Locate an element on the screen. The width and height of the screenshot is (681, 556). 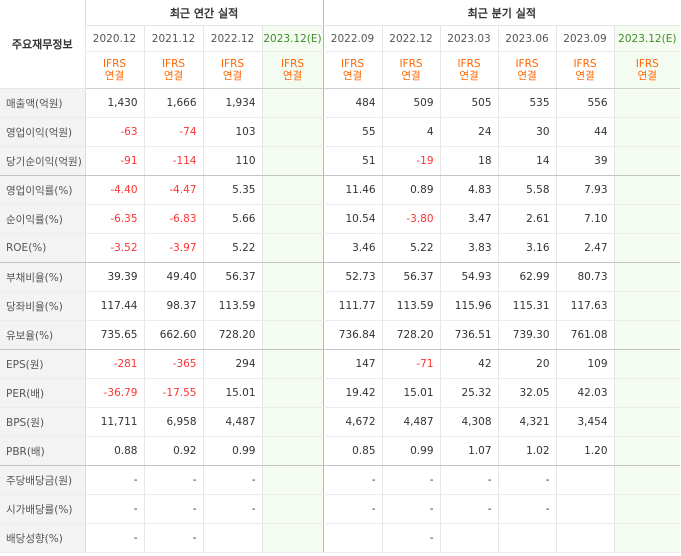
table-row: 당기순이익(억원) -91 -114 110 51 -19 18 14 39 is located at coordinates (340, 161).